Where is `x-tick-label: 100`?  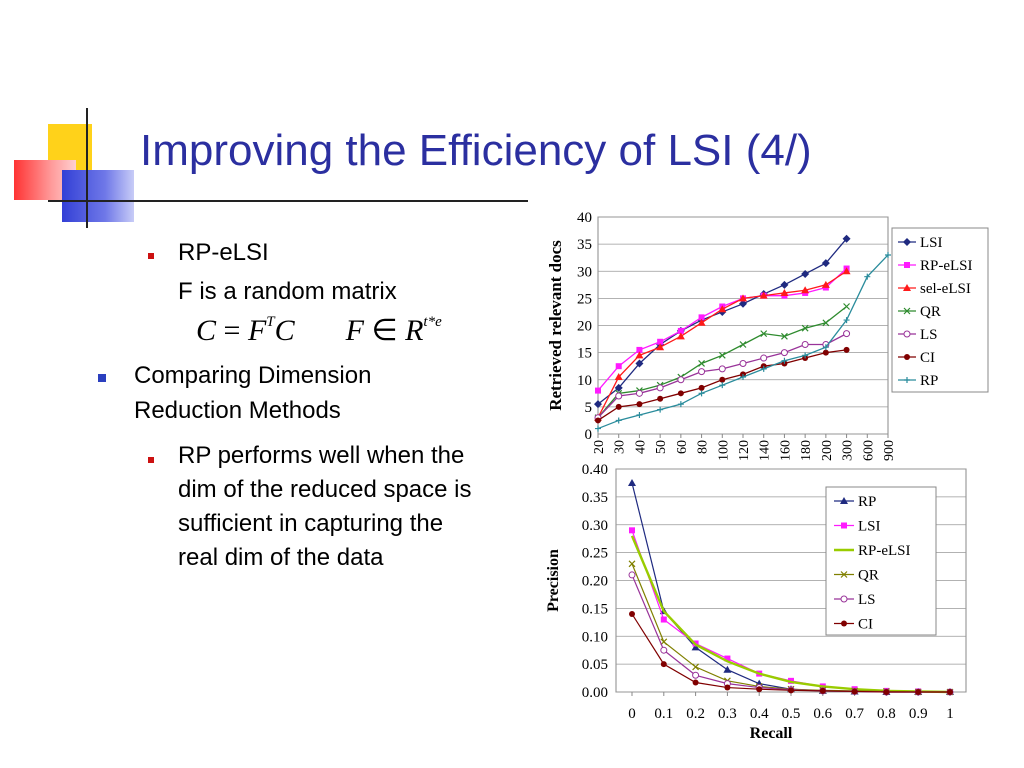
x-tick-label: 100 is located at coordinates (723, 450).